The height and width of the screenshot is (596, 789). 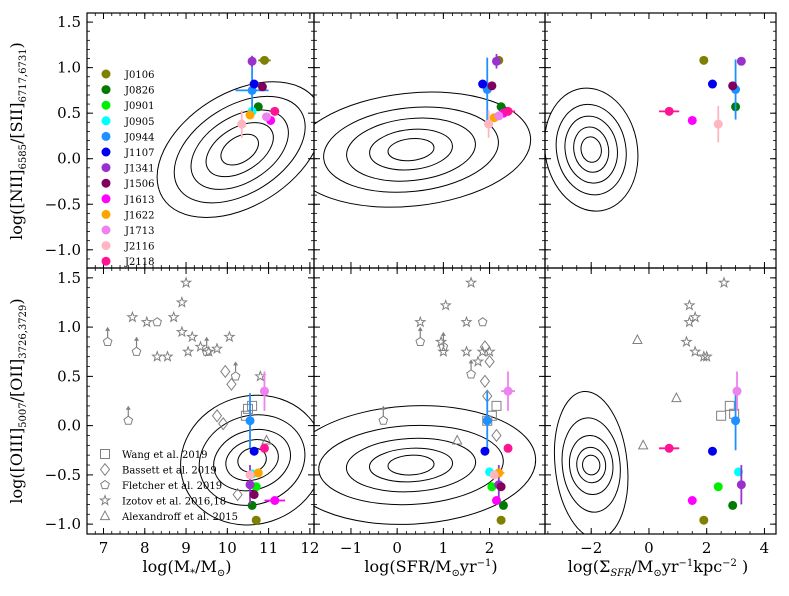 I want to click on point-J0826, so click(x=503, y=505).